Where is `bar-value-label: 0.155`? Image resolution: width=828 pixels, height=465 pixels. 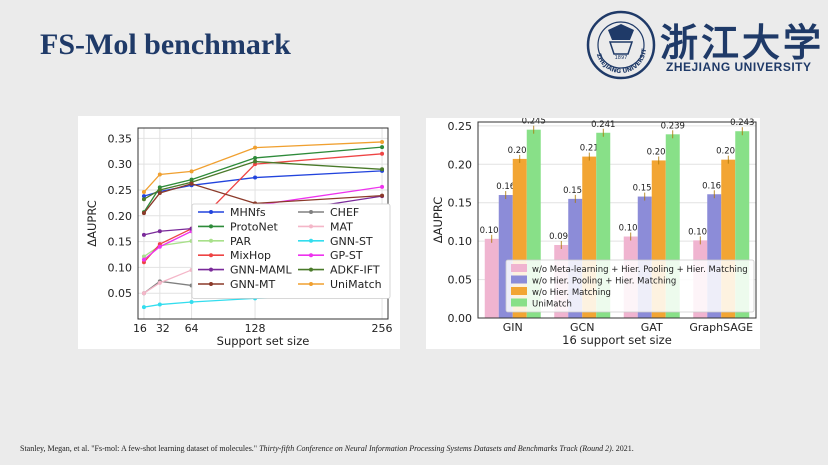
bar-value-label: 0.155 is located at coordinates (575, 191).